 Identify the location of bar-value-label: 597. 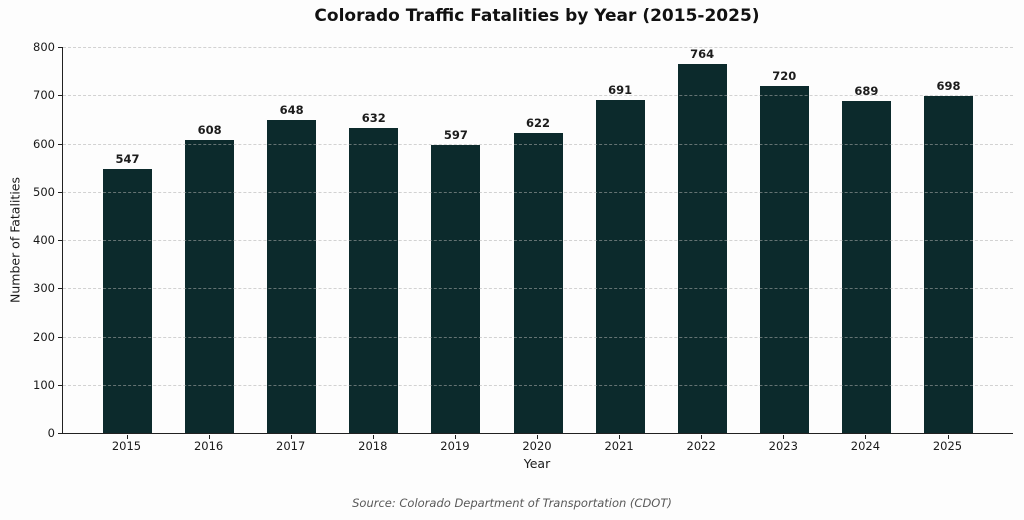
(455, 134).